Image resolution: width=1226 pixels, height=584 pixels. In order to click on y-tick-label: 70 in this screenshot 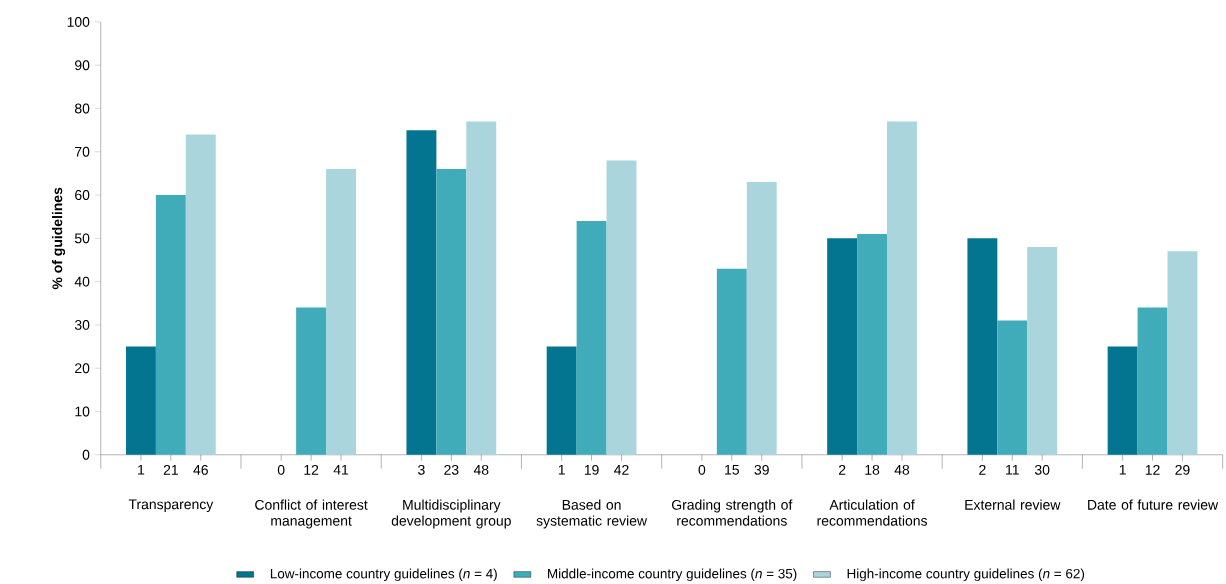, I will do `click(82, 151)`.